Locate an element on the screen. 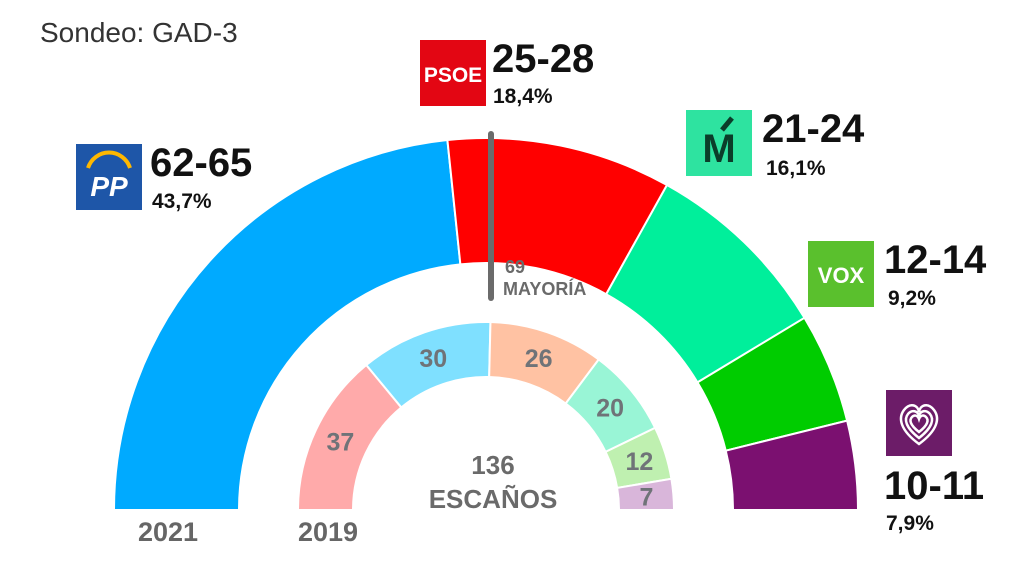 This screenshot has height=576, width=1024. vox-logo-text: VOX is located at coordinates (841, 275).